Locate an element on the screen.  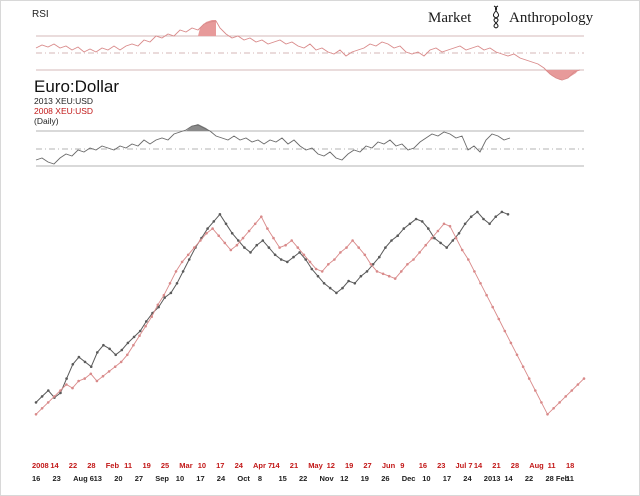
x-tick-label: 24 is located at coordinates (221, 478).